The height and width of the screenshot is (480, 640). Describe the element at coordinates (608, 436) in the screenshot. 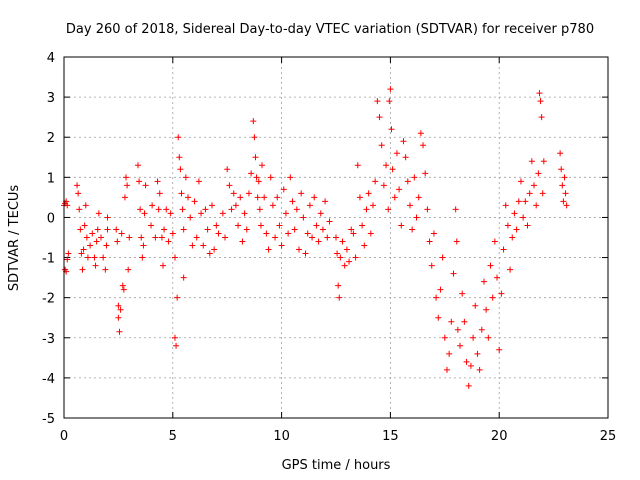

I see `x-tick-label: 25` at that location.